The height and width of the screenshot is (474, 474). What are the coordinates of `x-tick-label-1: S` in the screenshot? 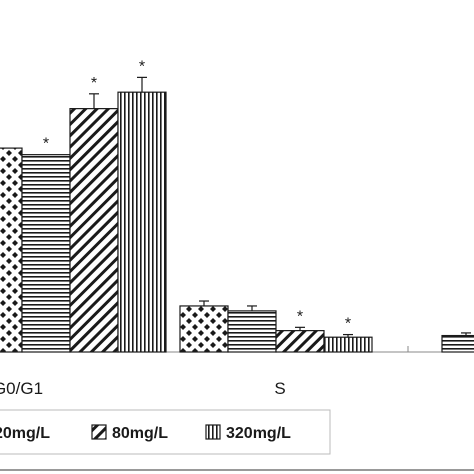 It's located at (279, 388).